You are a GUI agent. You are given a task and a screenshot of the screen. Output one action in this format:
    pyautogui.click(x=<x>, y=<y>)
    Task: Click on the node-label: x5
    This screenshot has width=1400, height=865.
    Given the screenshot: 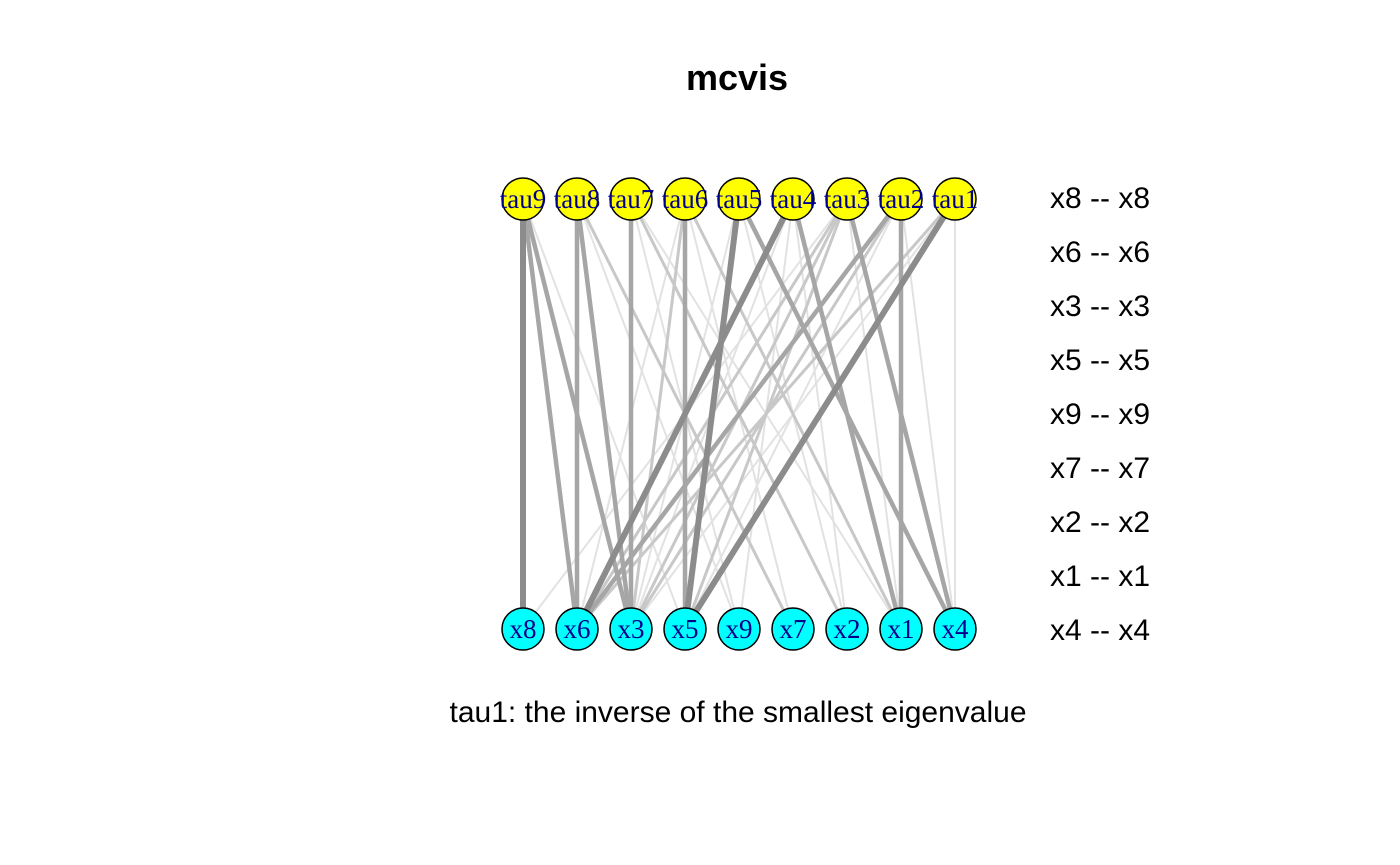 What is the action you would take?
    pyautogui.click(x=685, y=629)
    